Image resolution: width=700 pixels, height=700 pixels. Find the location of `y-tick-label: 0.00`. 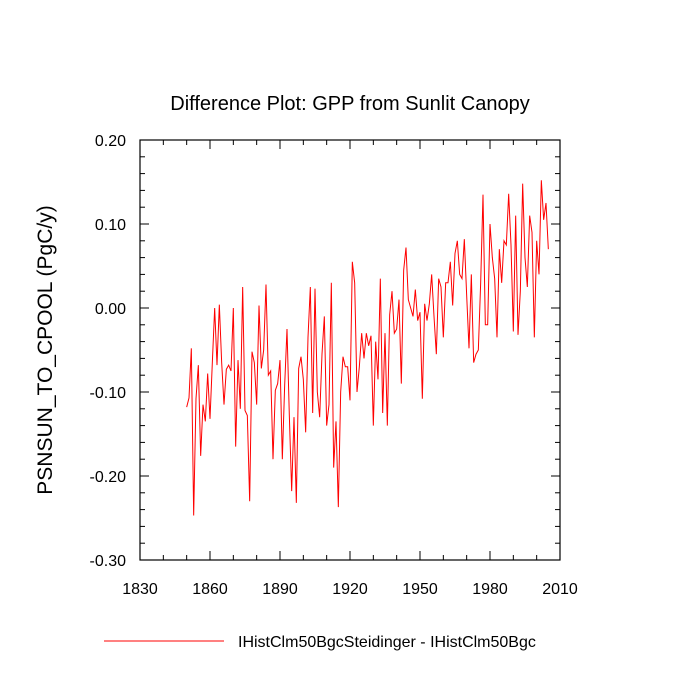

y-tick-label: 0.00 is located at coordinates (110, 309).